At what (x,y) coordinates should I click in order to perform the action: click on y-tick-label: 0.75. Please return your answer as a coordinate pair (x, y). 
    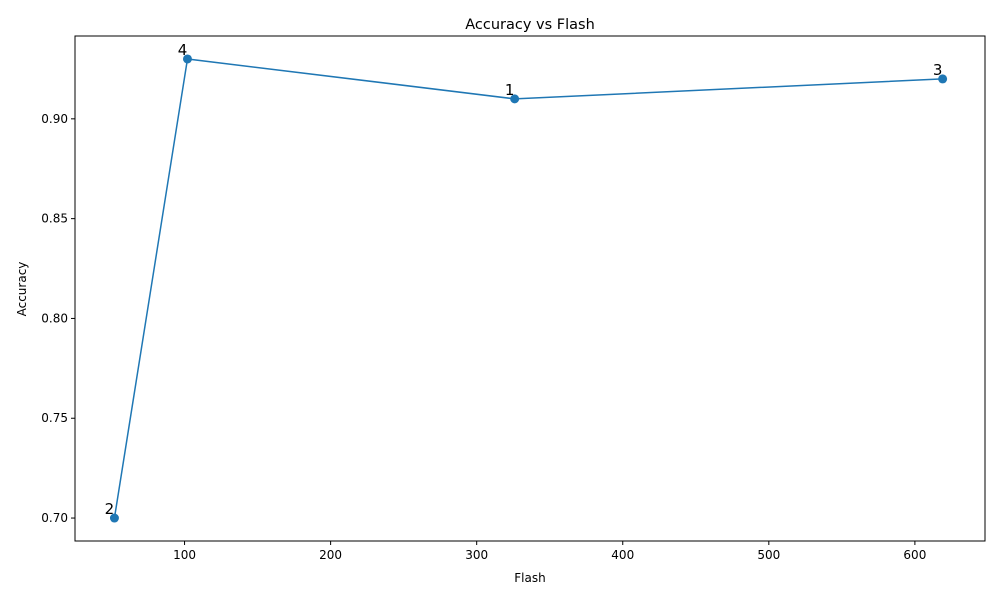
    Looking at the image, I should click on (54, 418).